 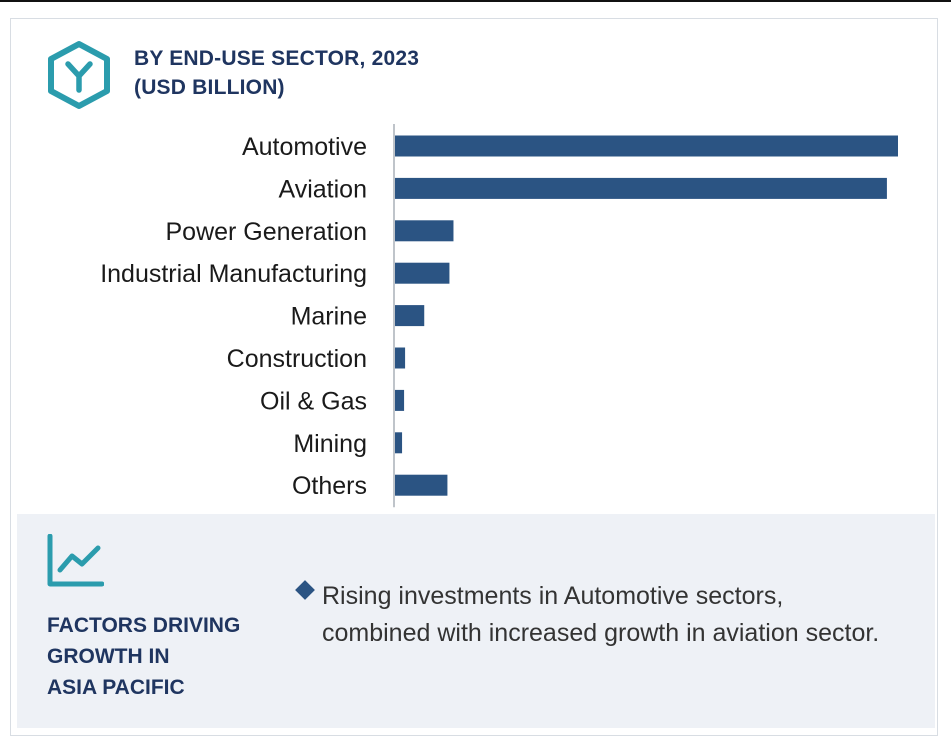 I want to click on bar-marine, so click(x=409, y=316).